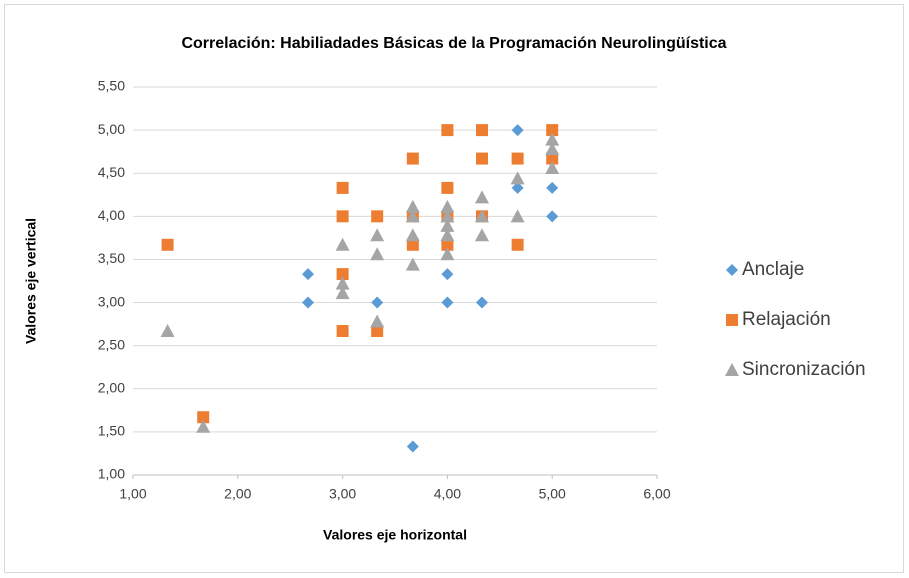  Describe the element at coordinates (237, 494) in the screenshot. I see `x-tick-label: 2,00` at that location.